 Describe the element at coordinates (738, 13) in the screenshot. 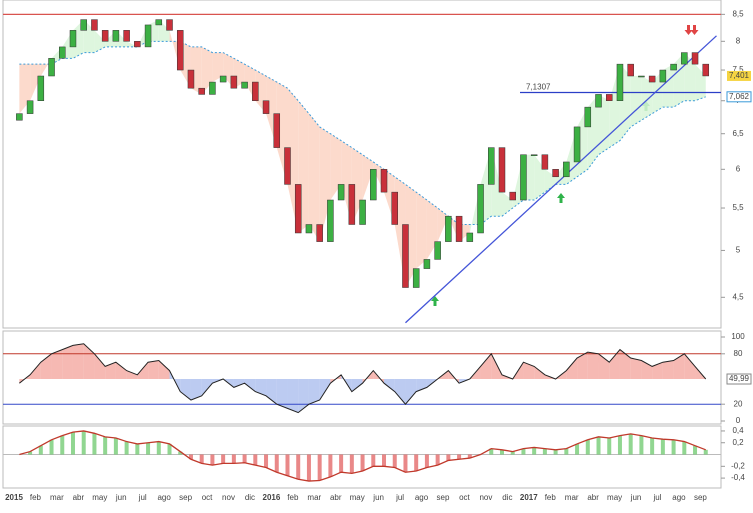

I see `y-tick-label: 8,5` at that location.